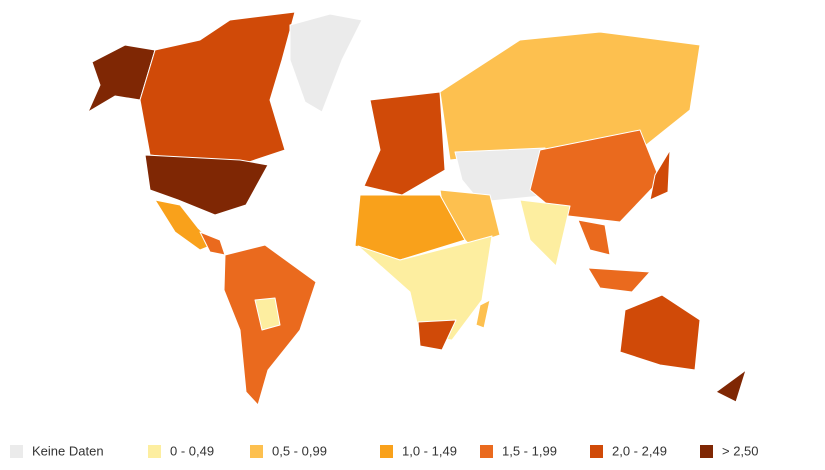 This screenshot has height=470, width=825. I want to click on greenland, so click(326, 63).